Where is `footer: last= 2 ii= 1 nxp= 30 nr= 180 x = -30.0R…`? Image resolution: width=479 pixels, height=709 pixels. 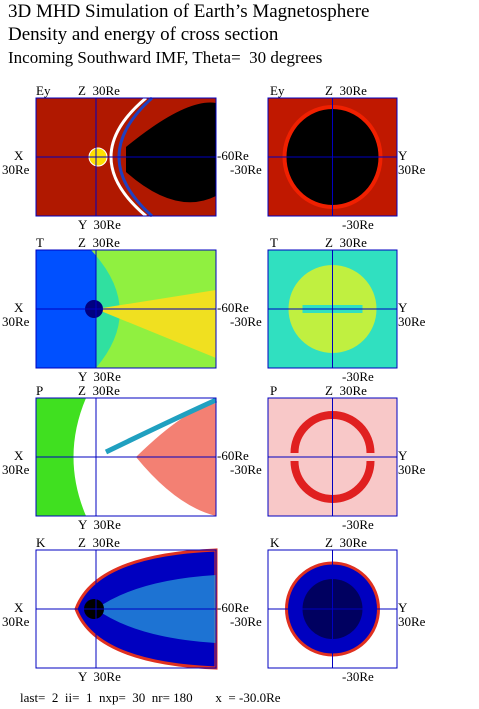 footer: last= 2 ii= 1 nxp= 30 nr= 180 x = -30.0R… is located at coordinates (150, 697).